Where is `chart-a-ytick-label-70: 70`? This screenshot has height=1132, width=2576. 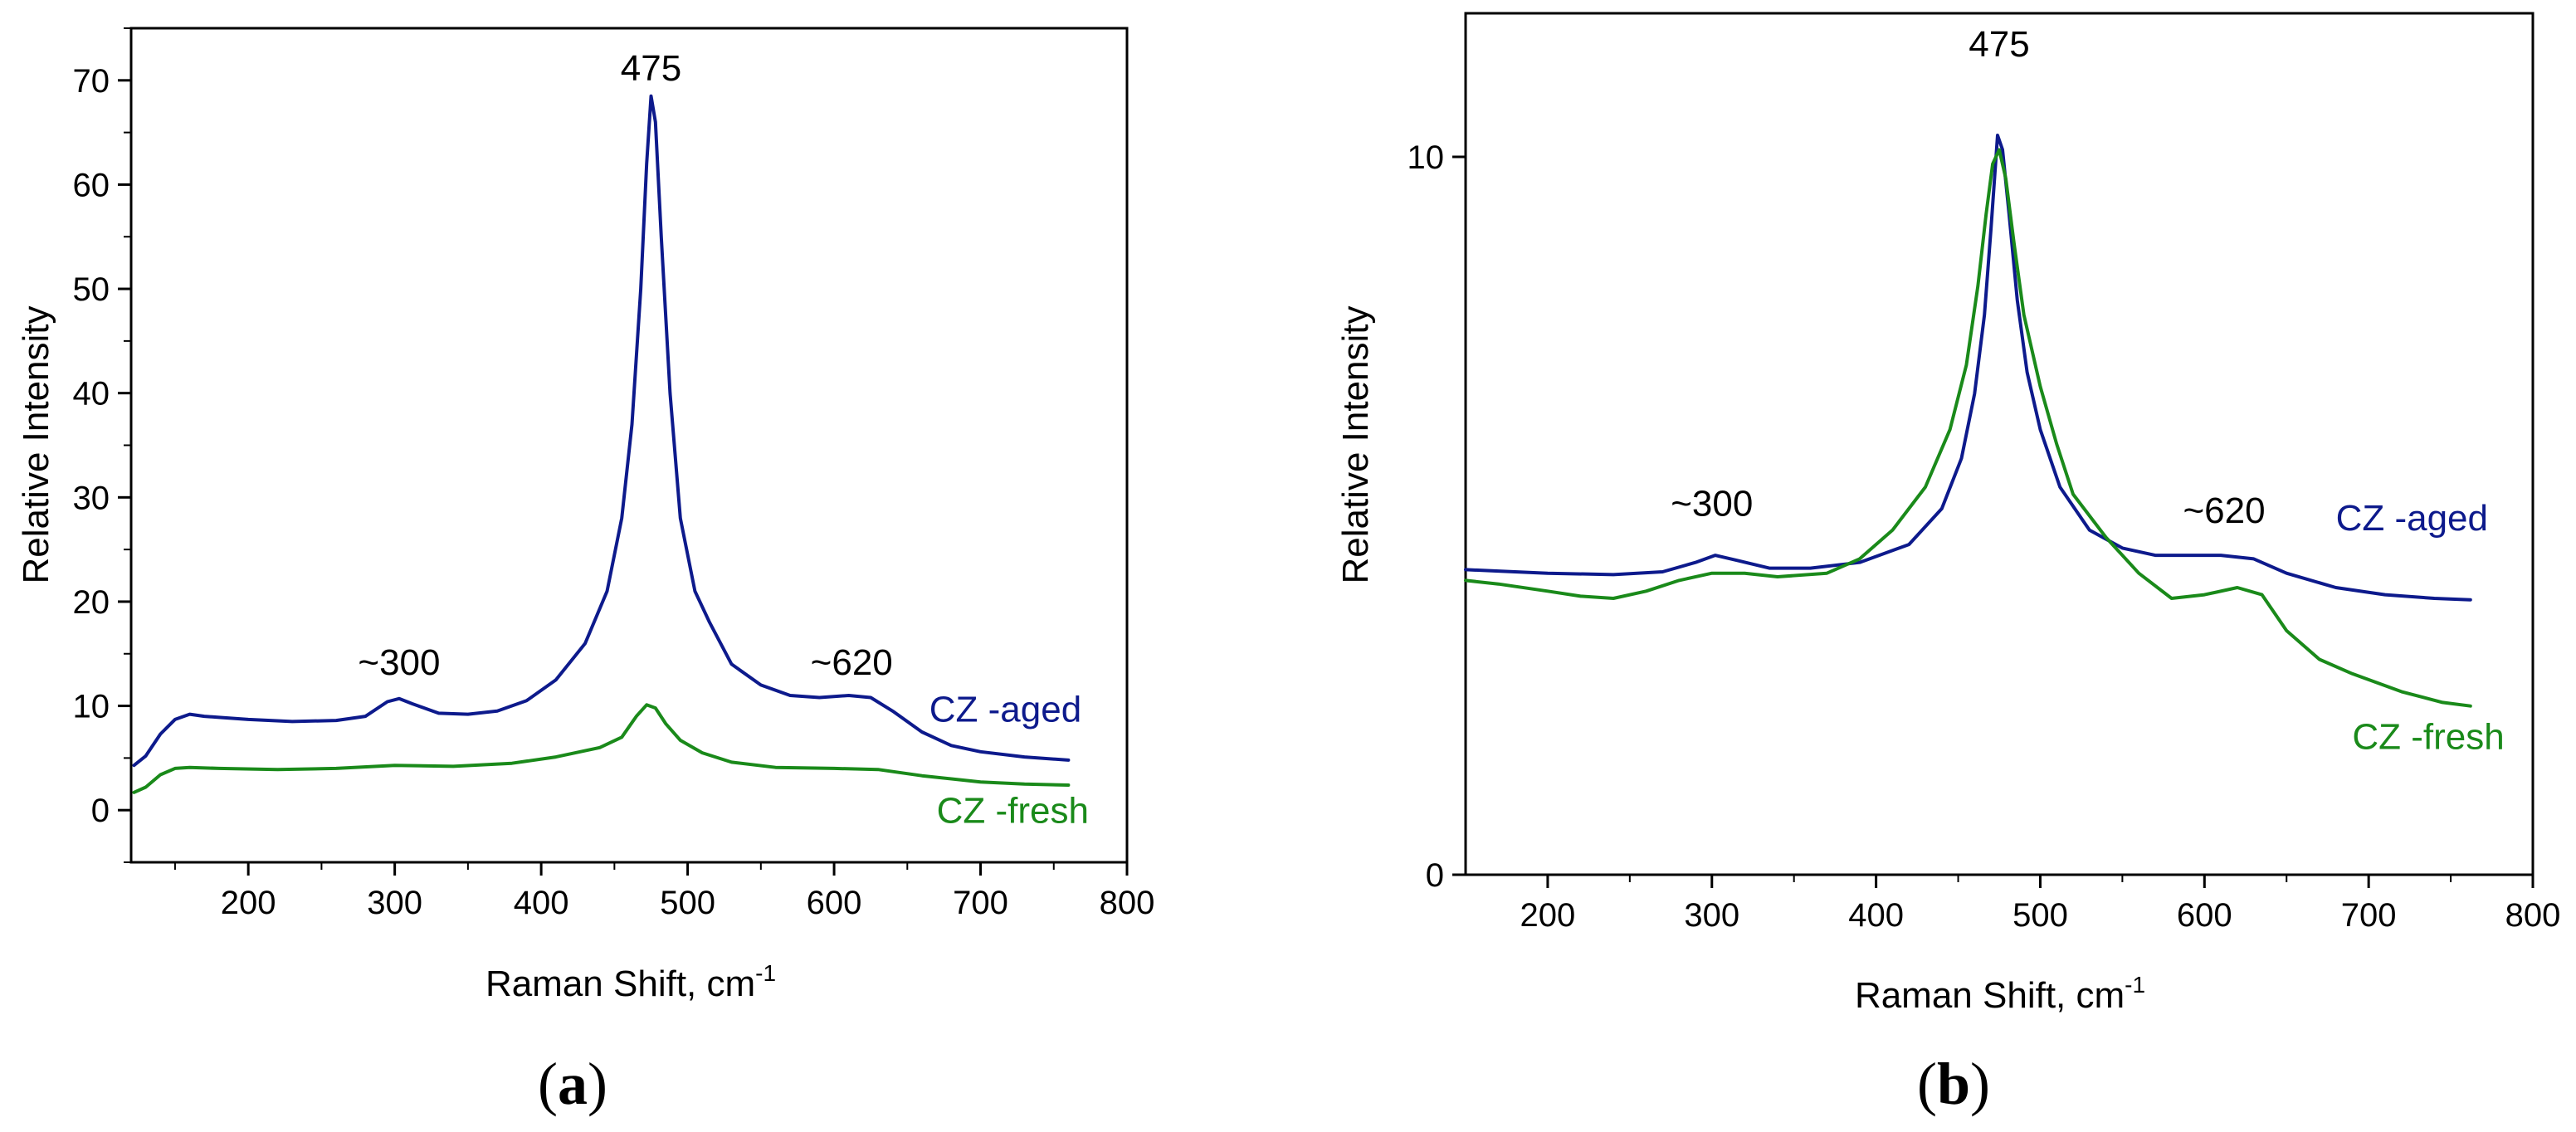 chart-a-ytick-label-70: 70 is located at coordinates (92, 81).